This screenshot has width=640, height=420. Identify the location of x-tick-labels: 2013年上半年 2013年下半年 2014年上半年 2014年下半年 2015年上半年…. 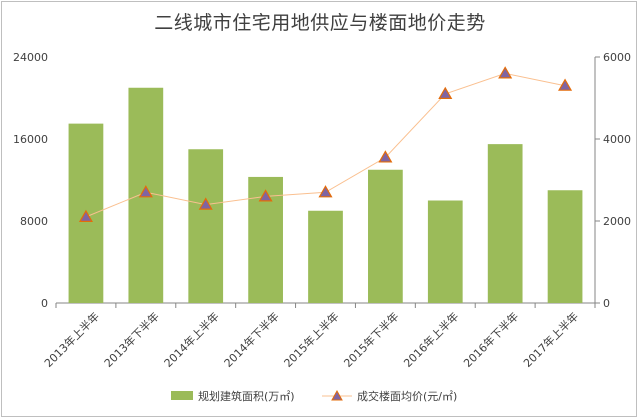
(311, 339).